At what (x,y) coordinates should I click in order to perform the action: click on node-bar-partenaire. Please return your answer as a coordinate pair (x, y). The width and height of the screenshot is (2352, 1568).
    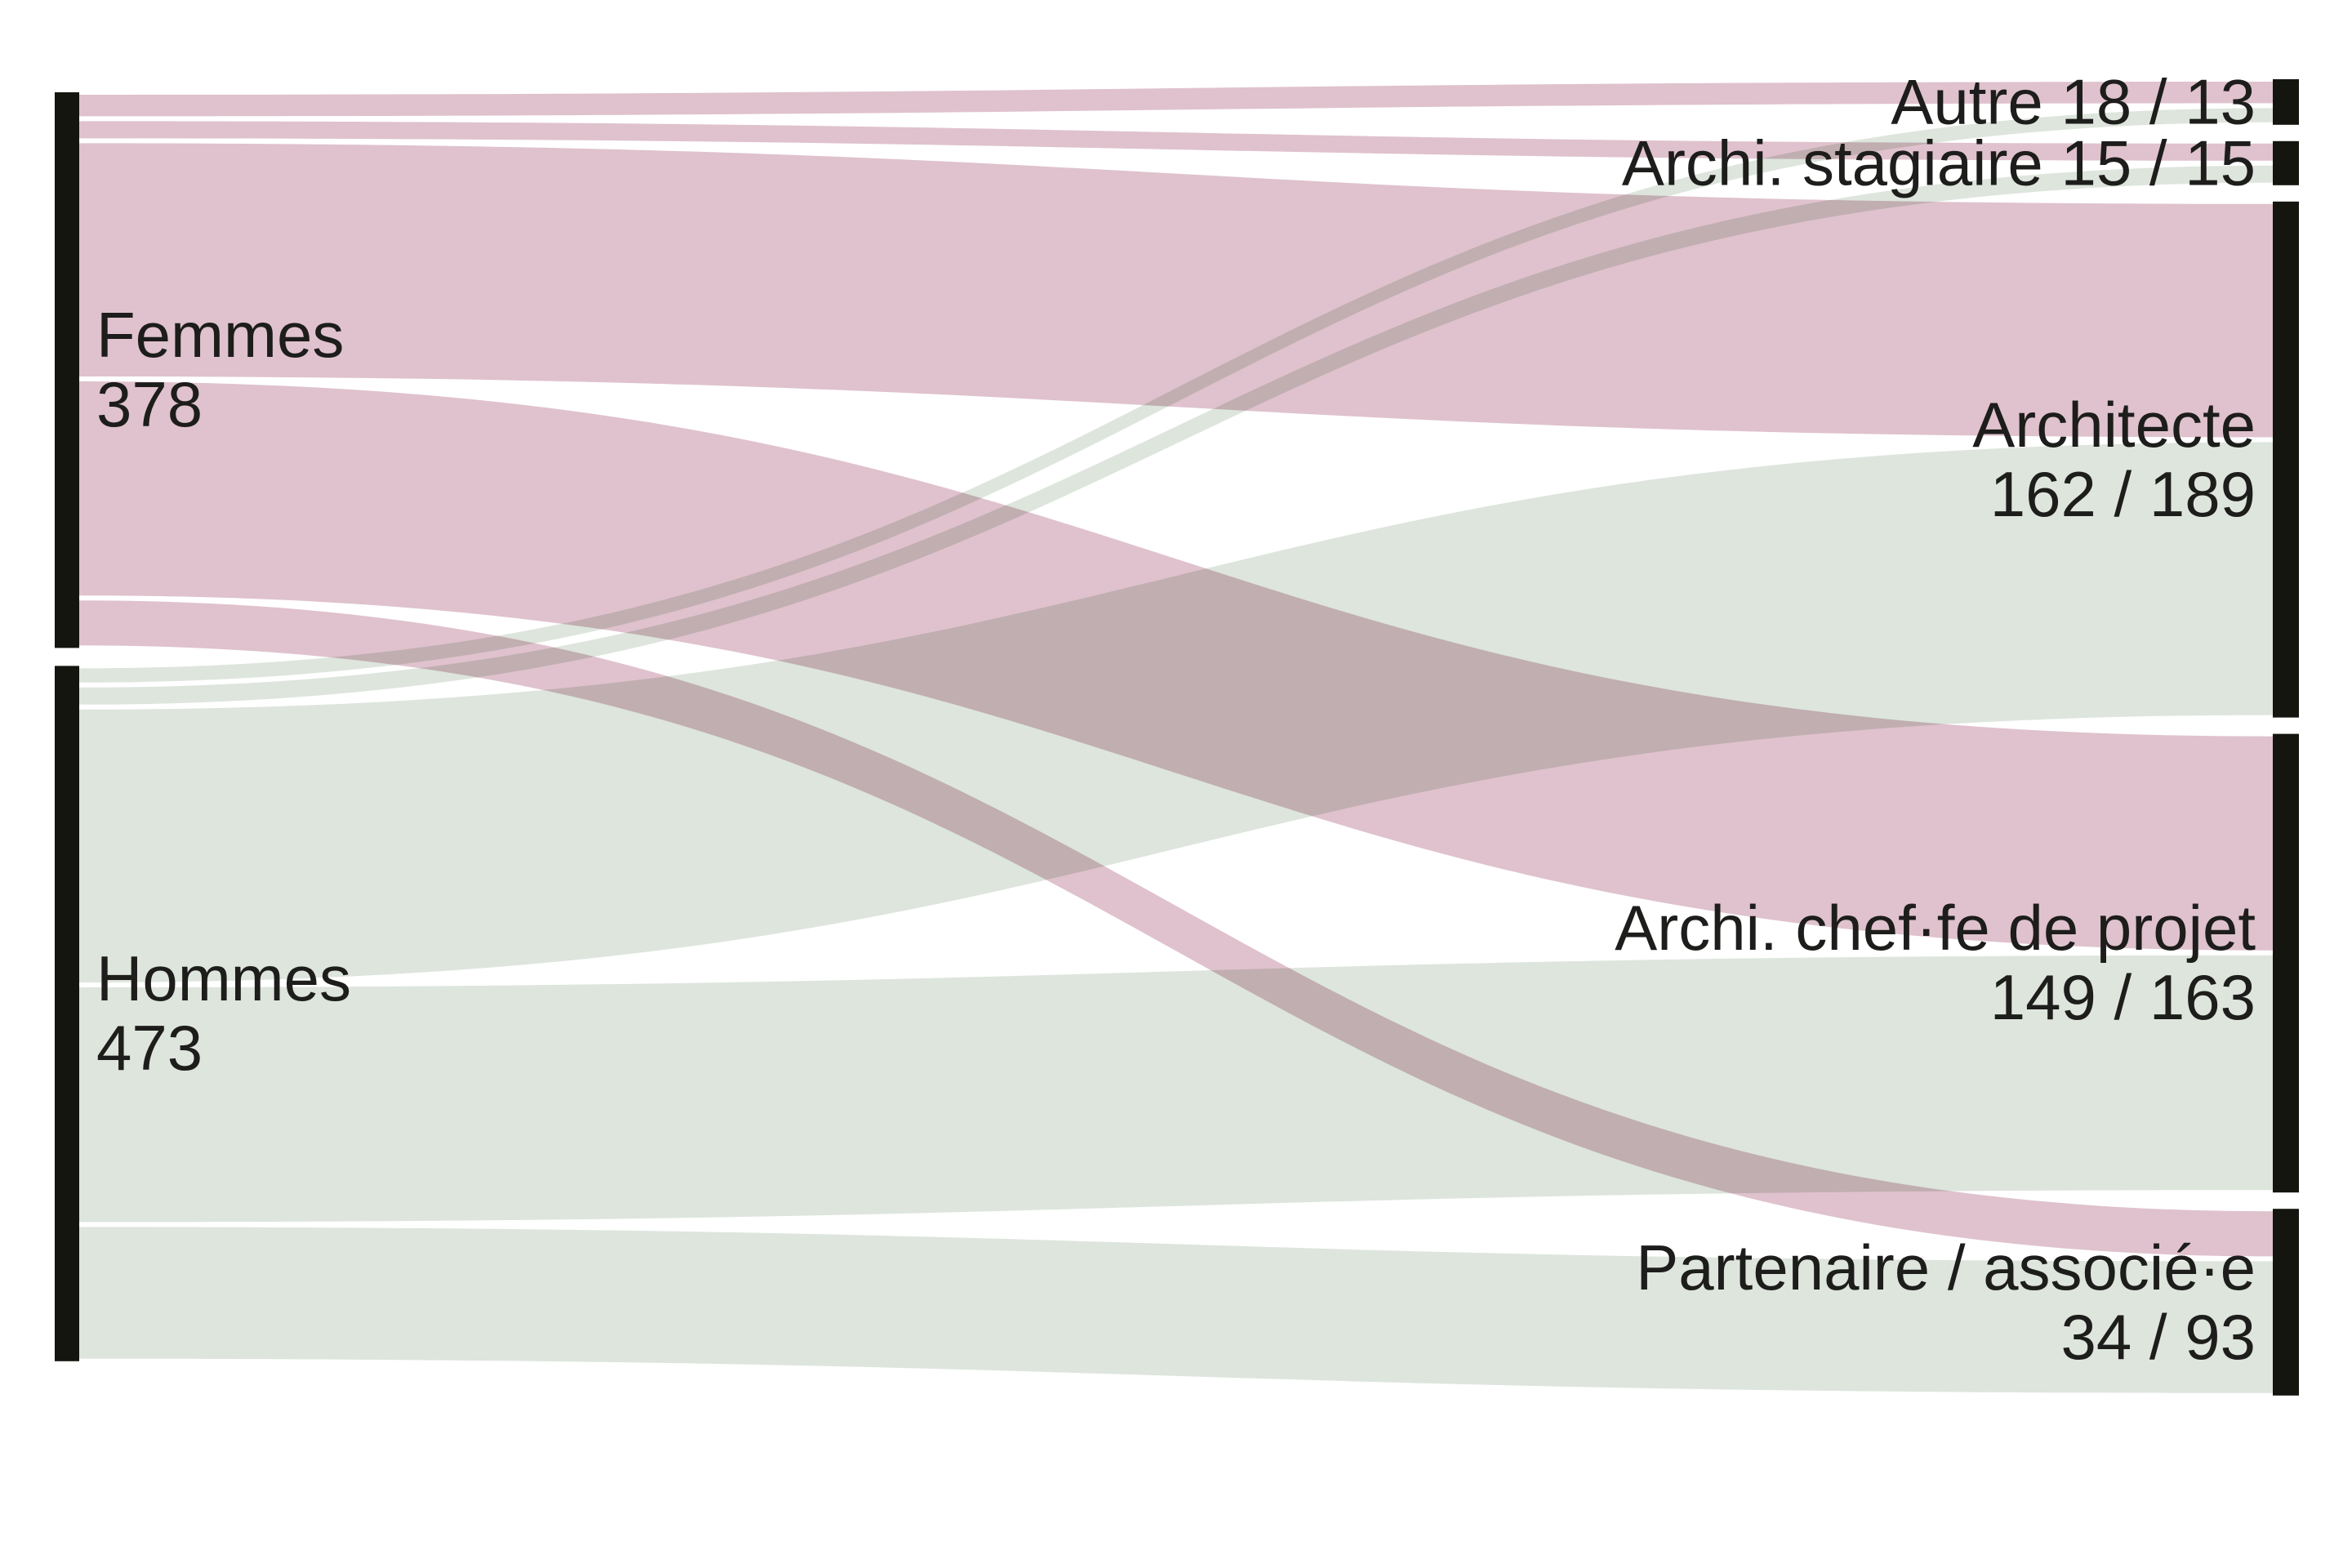
    Looking at the image, I should click on (2286, 1302).